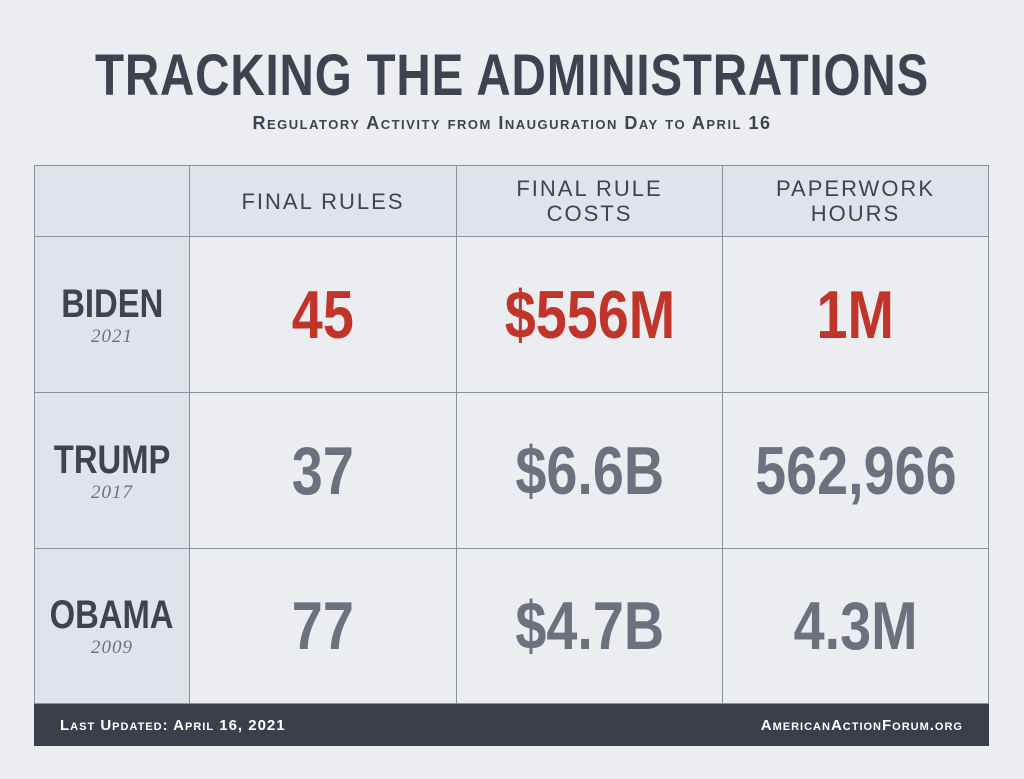  I want to click on table-cell: 37, so click(323, 471).